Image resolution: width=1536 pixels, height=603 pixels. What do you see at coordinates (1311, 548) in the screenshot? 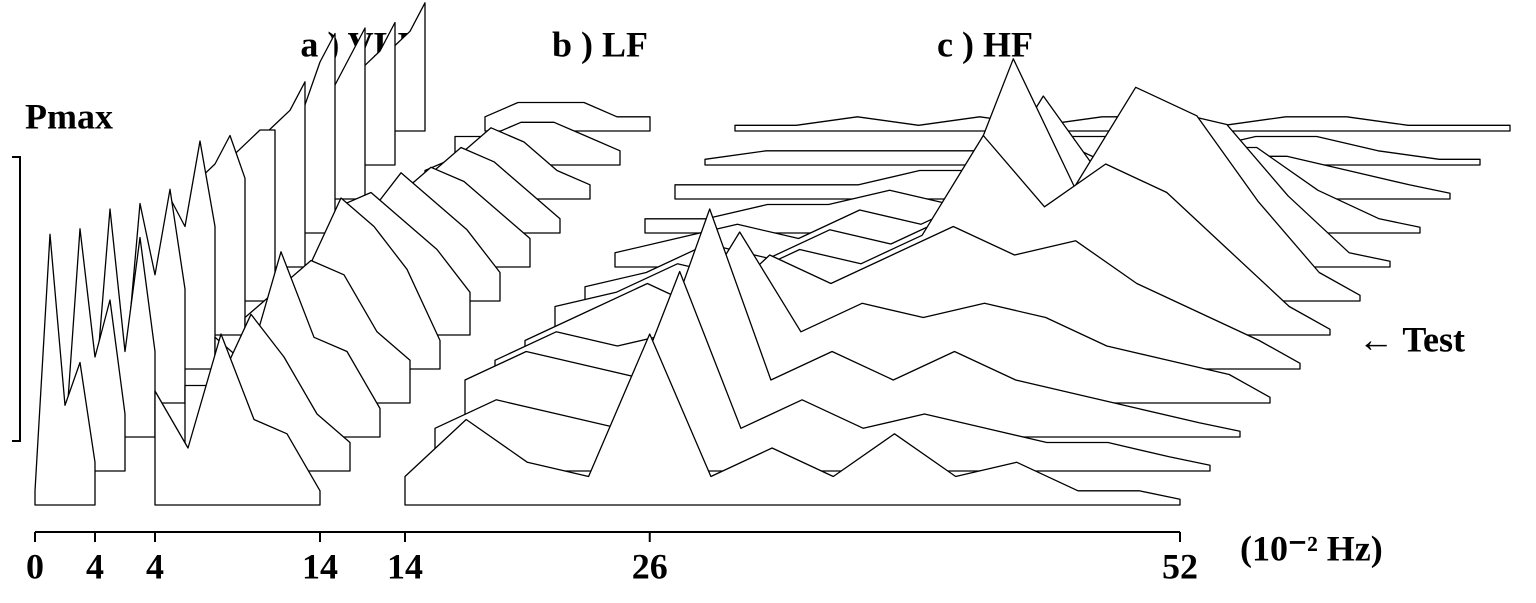
I see `x-label: (10⁻² Hz)` at bounding box center [1311, 548].